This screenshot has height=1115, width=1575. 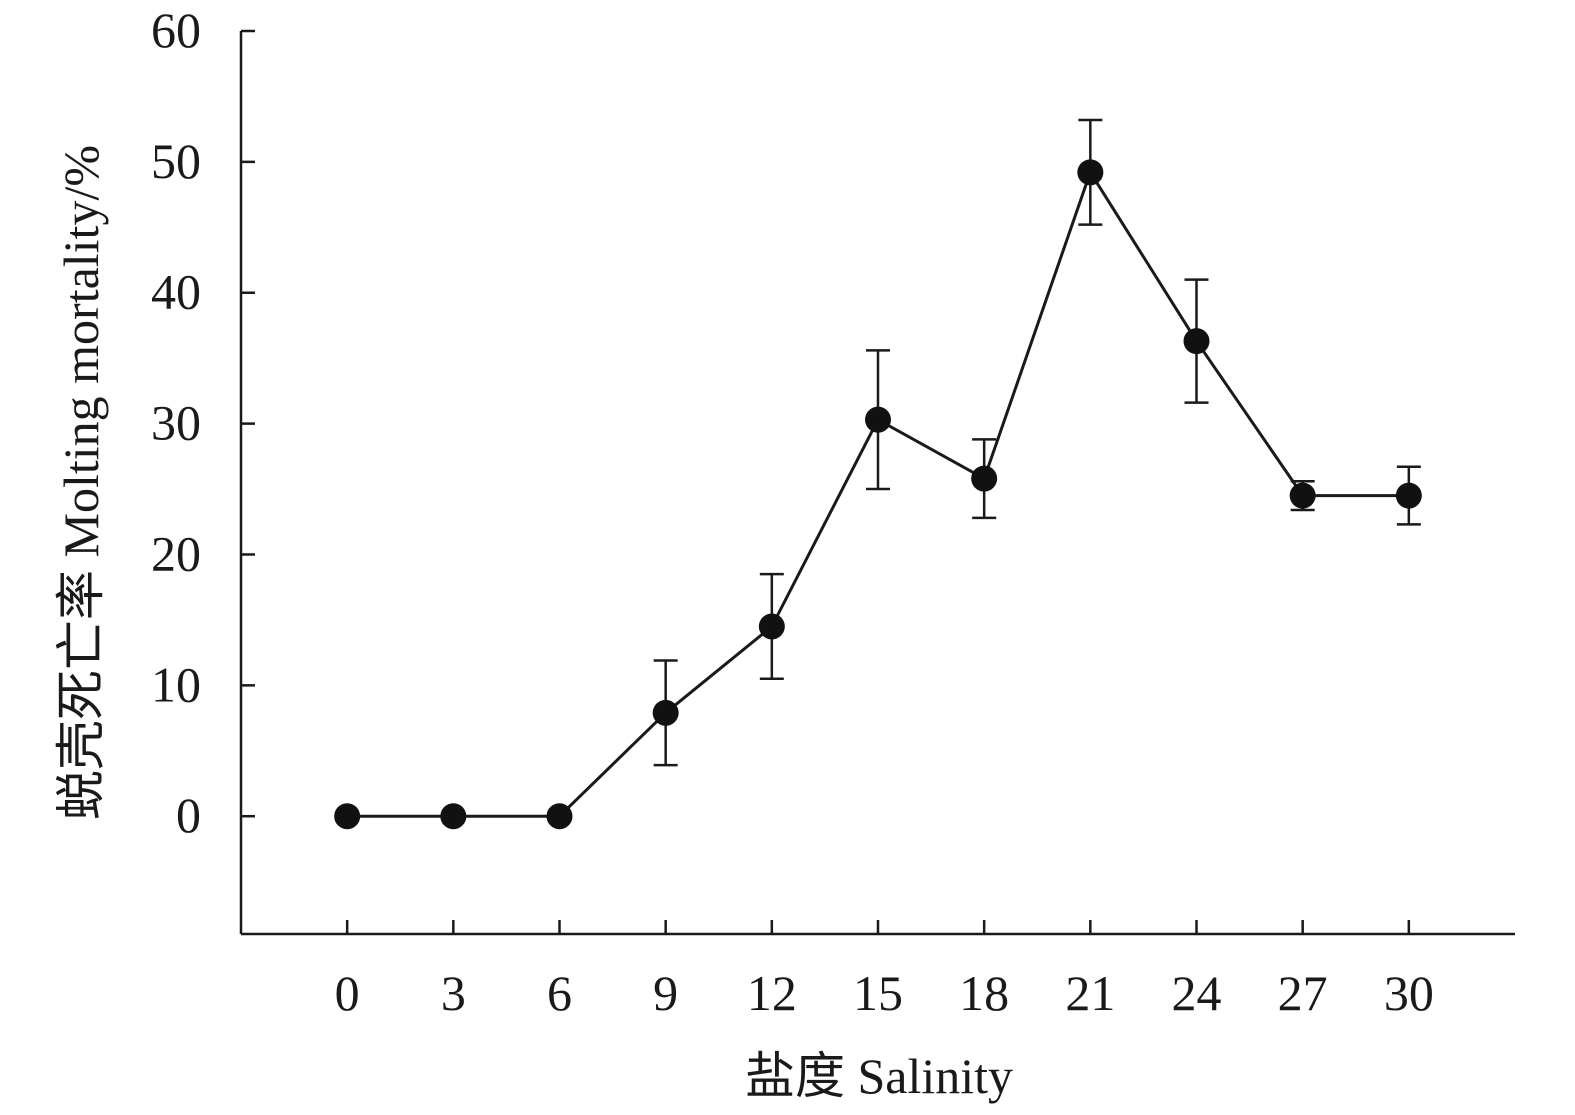 I want to click on x-tick-label: 21, so click(x=1090, y=993).